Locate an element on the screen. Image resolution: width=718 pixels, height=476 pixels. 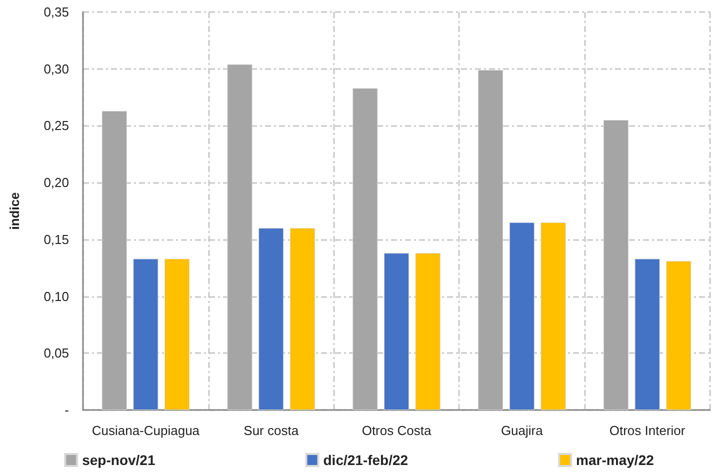
y-tick-label: 0,15 is located at coordinates (56, 239).